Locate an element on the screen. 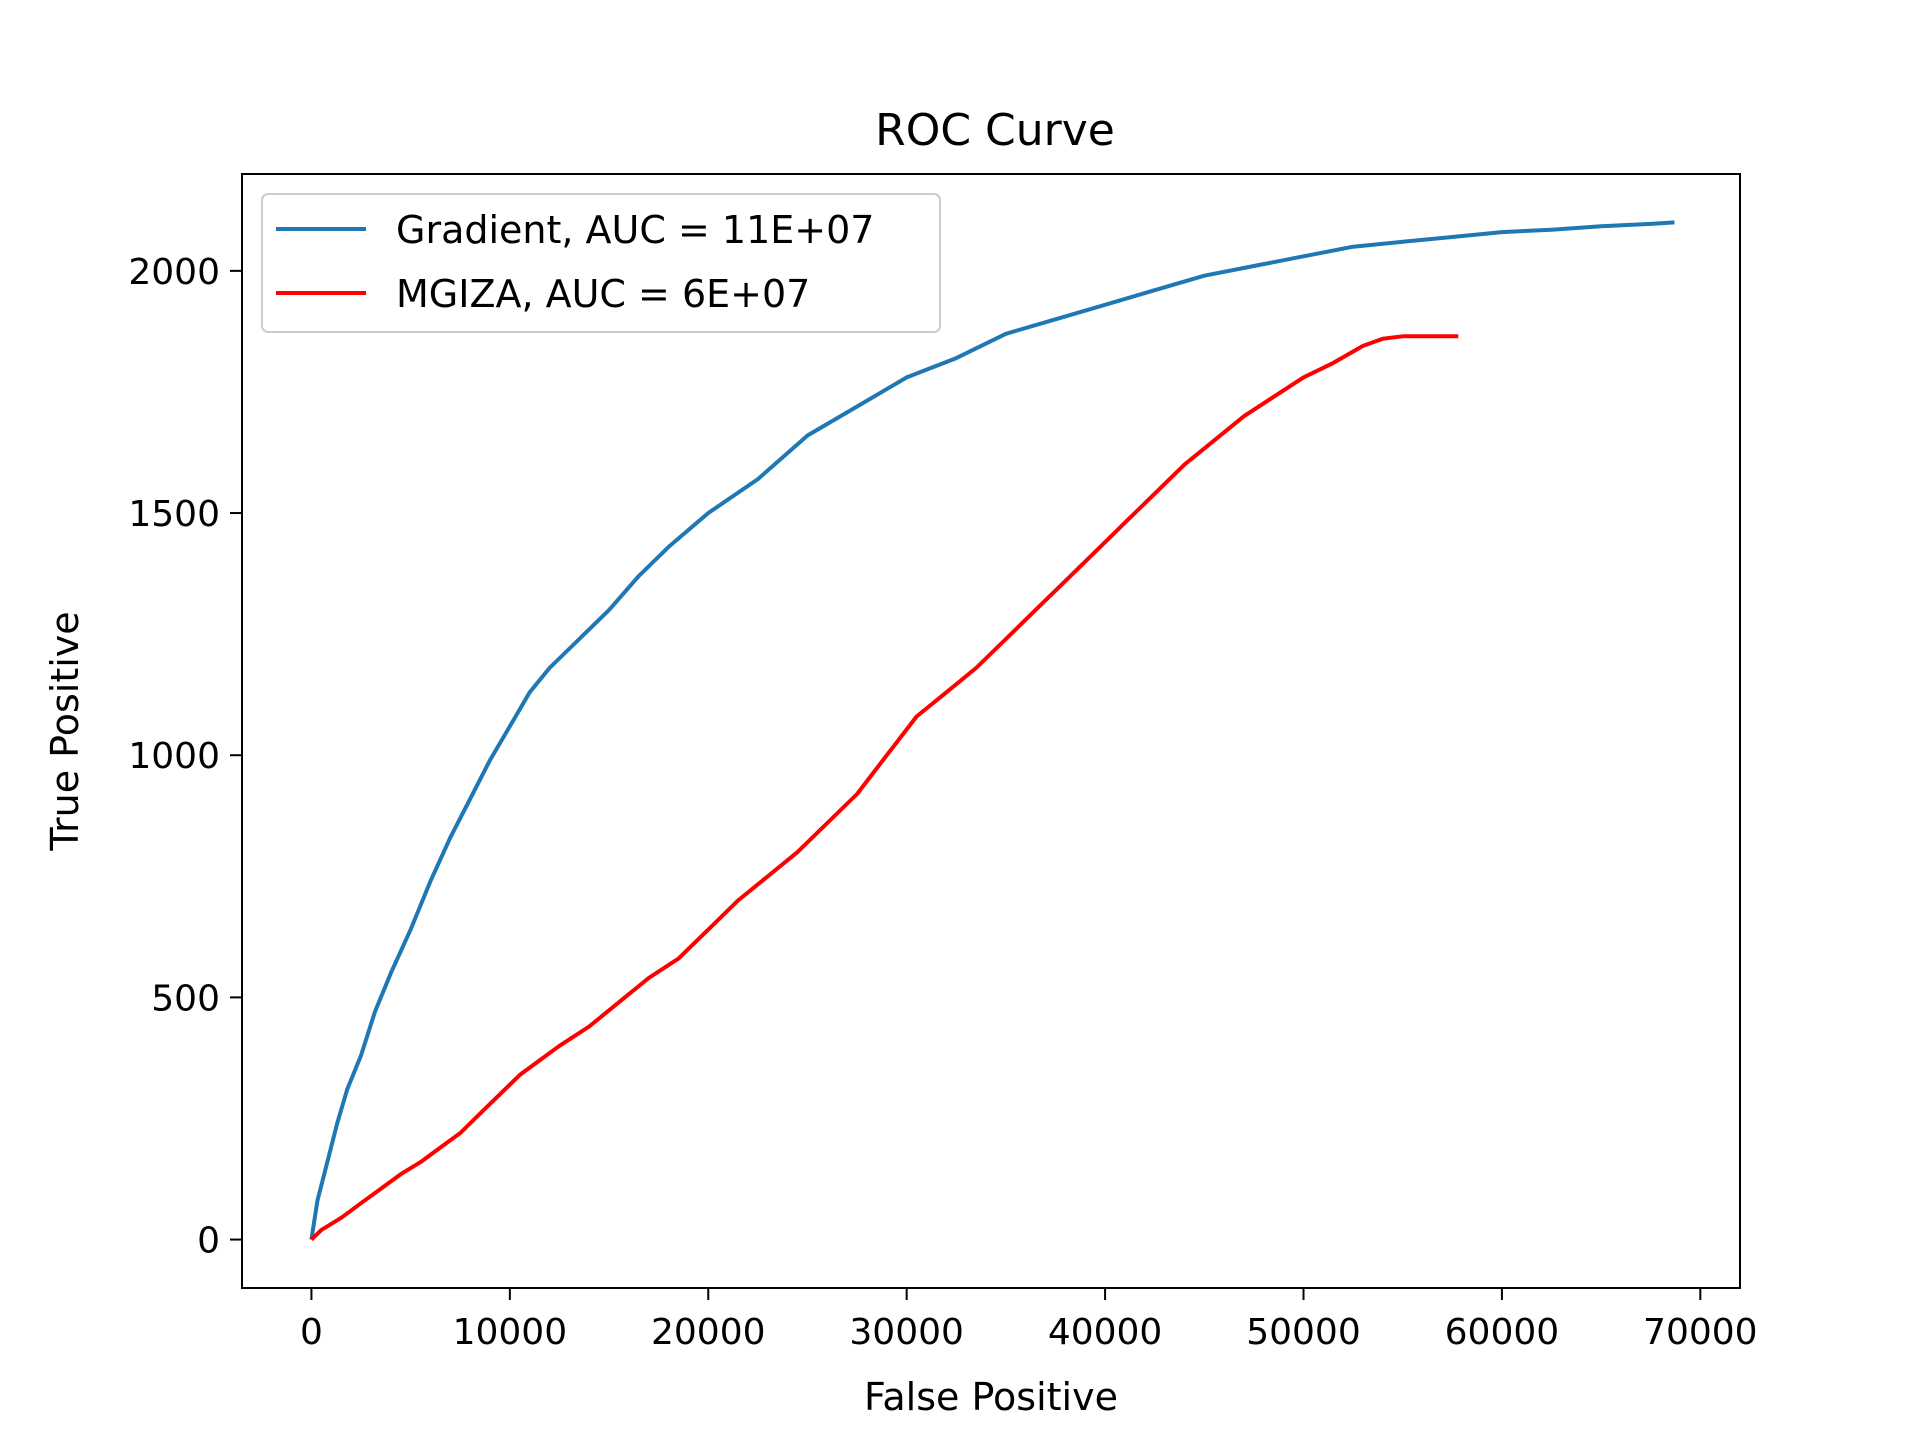 This screenshot has height=1440, width=1920. x-tick-label-6: 60000 is located at coordinates (1502, 1332).